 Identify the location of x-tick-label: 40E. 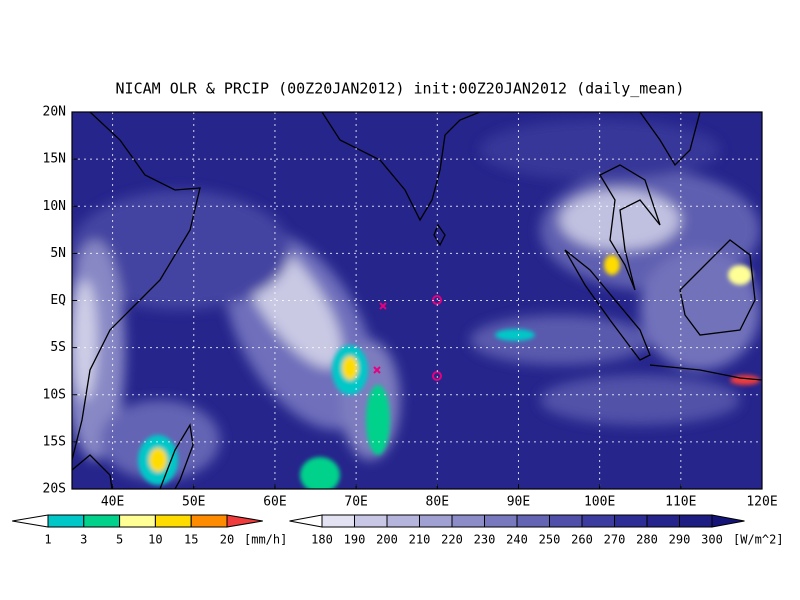
(112, 502).